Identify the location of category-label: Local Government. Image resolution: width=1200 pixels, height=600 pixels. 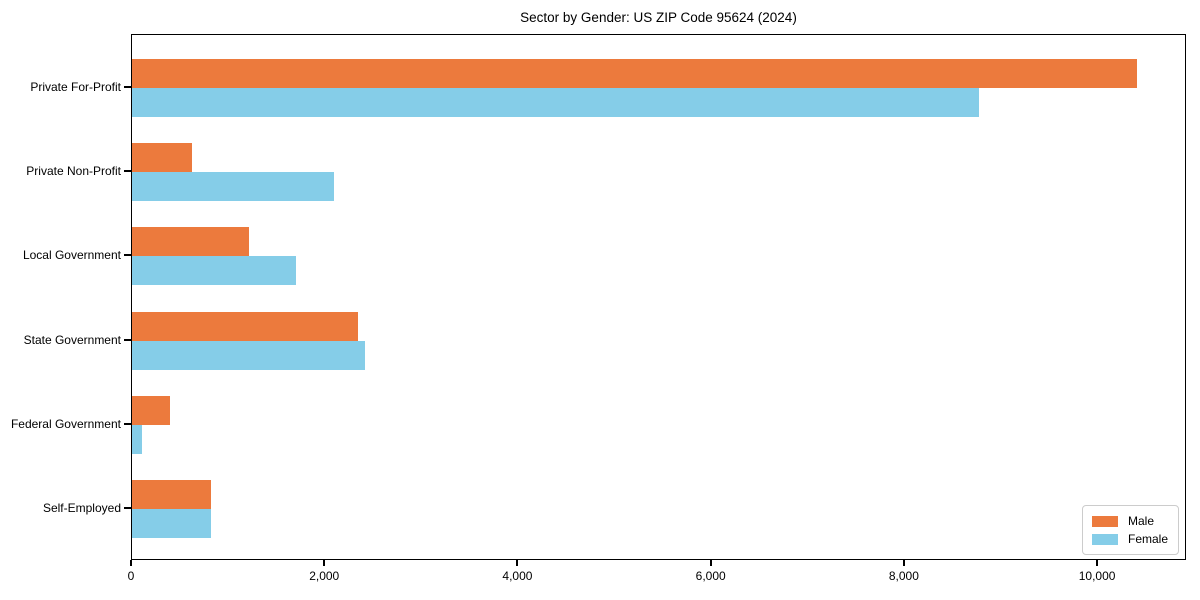
(71, 255).